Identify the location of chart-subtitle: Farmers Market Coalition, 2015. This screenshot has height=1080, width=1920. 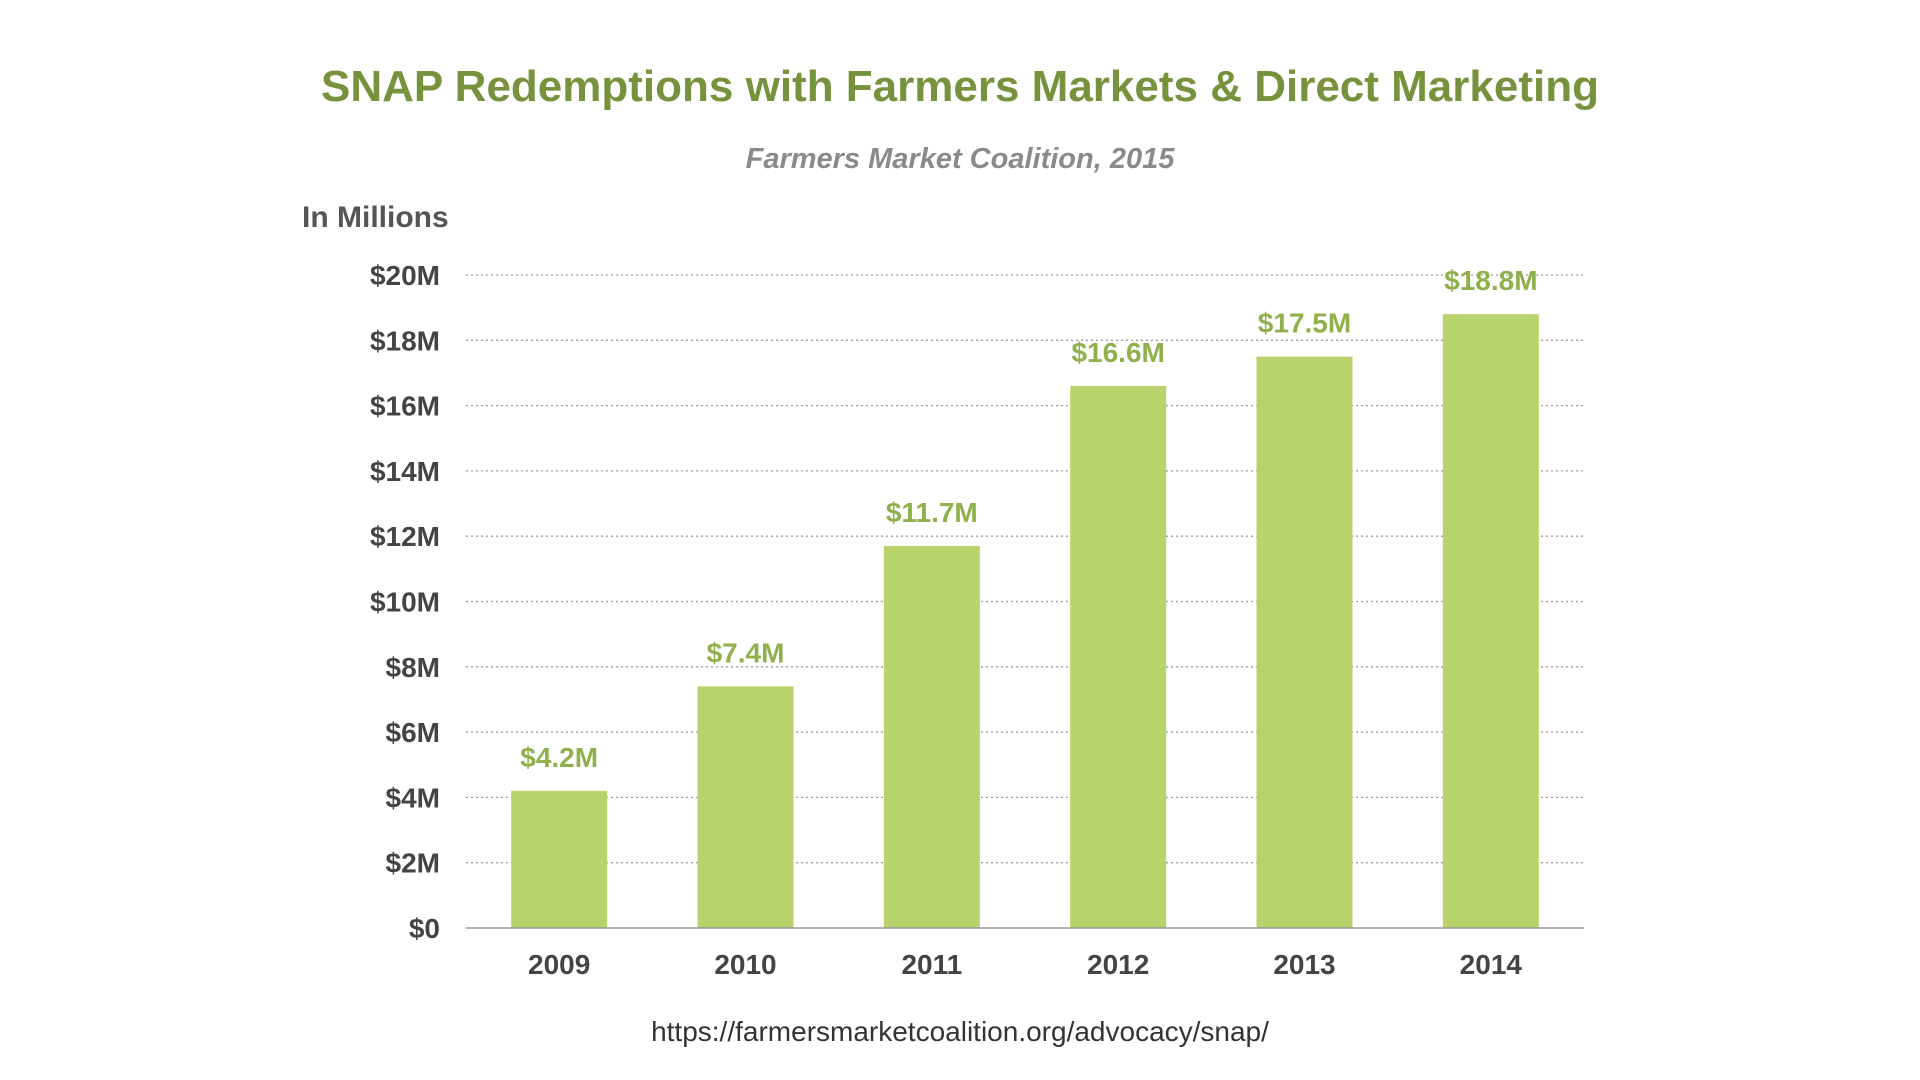
(960, 159).